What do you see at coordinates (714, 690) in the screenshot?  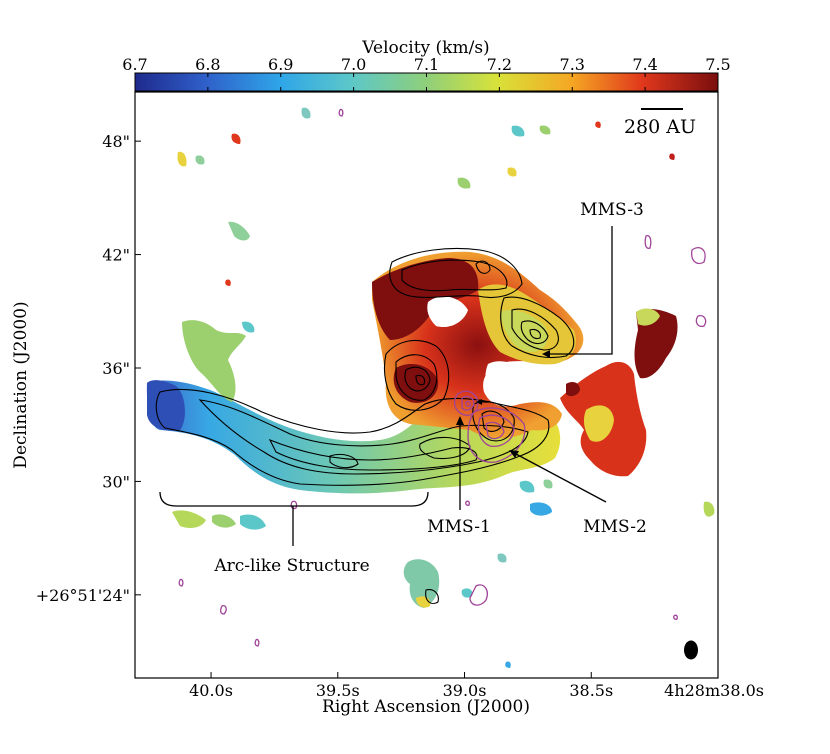 I see `x-tick-label: 4h28m38.0s` at bounding box center [714, 690].